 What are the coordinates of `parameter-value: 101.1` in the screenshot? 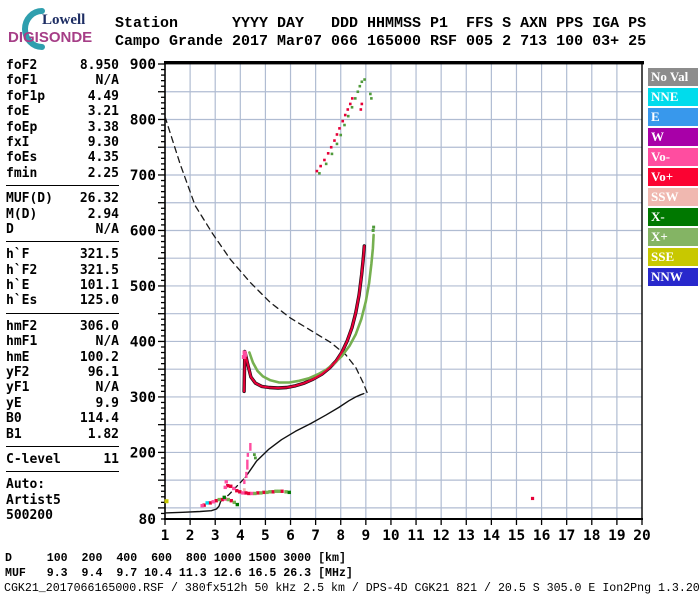 It's located at (99, 286).